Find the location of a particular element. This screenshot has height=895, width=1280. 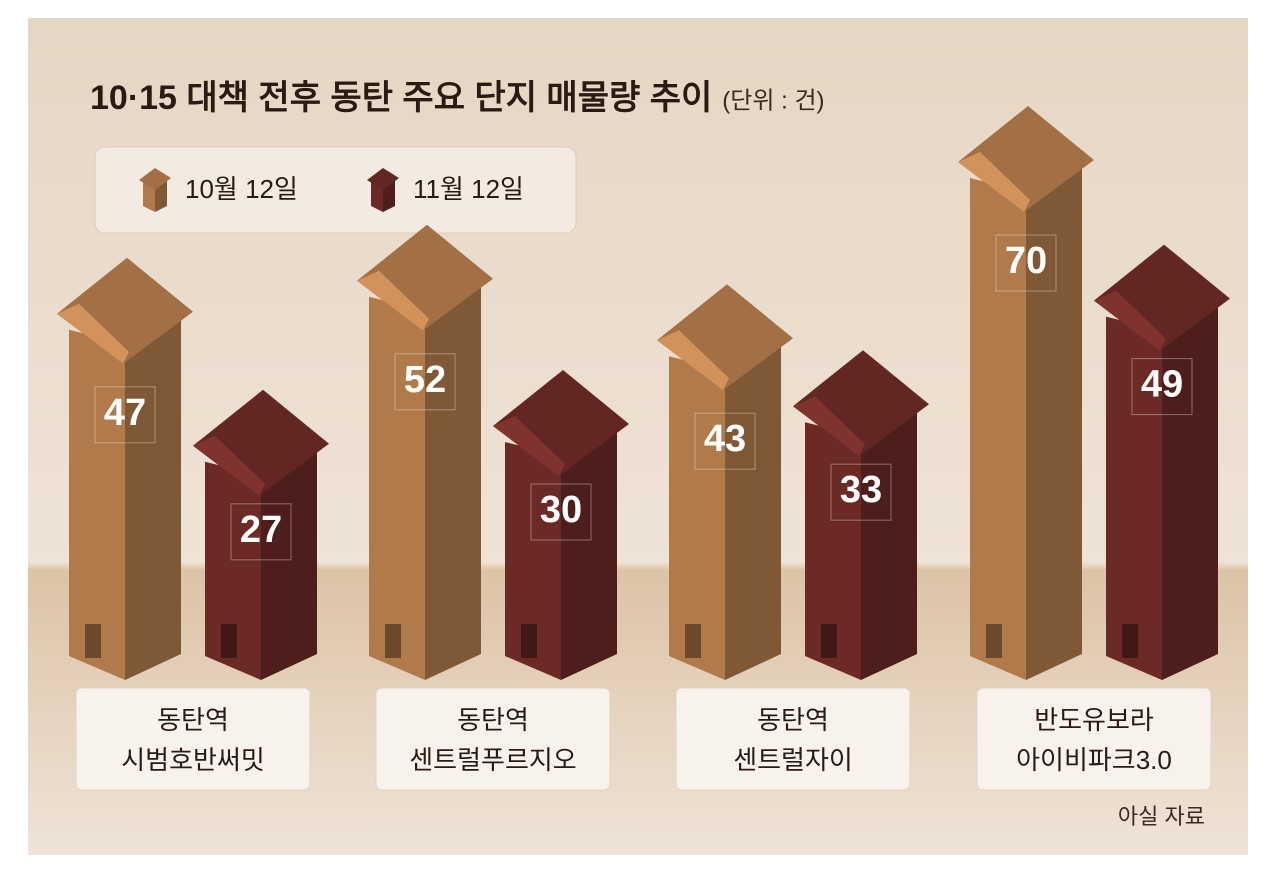

value-label: 52 is located at coordinates (425, 380).